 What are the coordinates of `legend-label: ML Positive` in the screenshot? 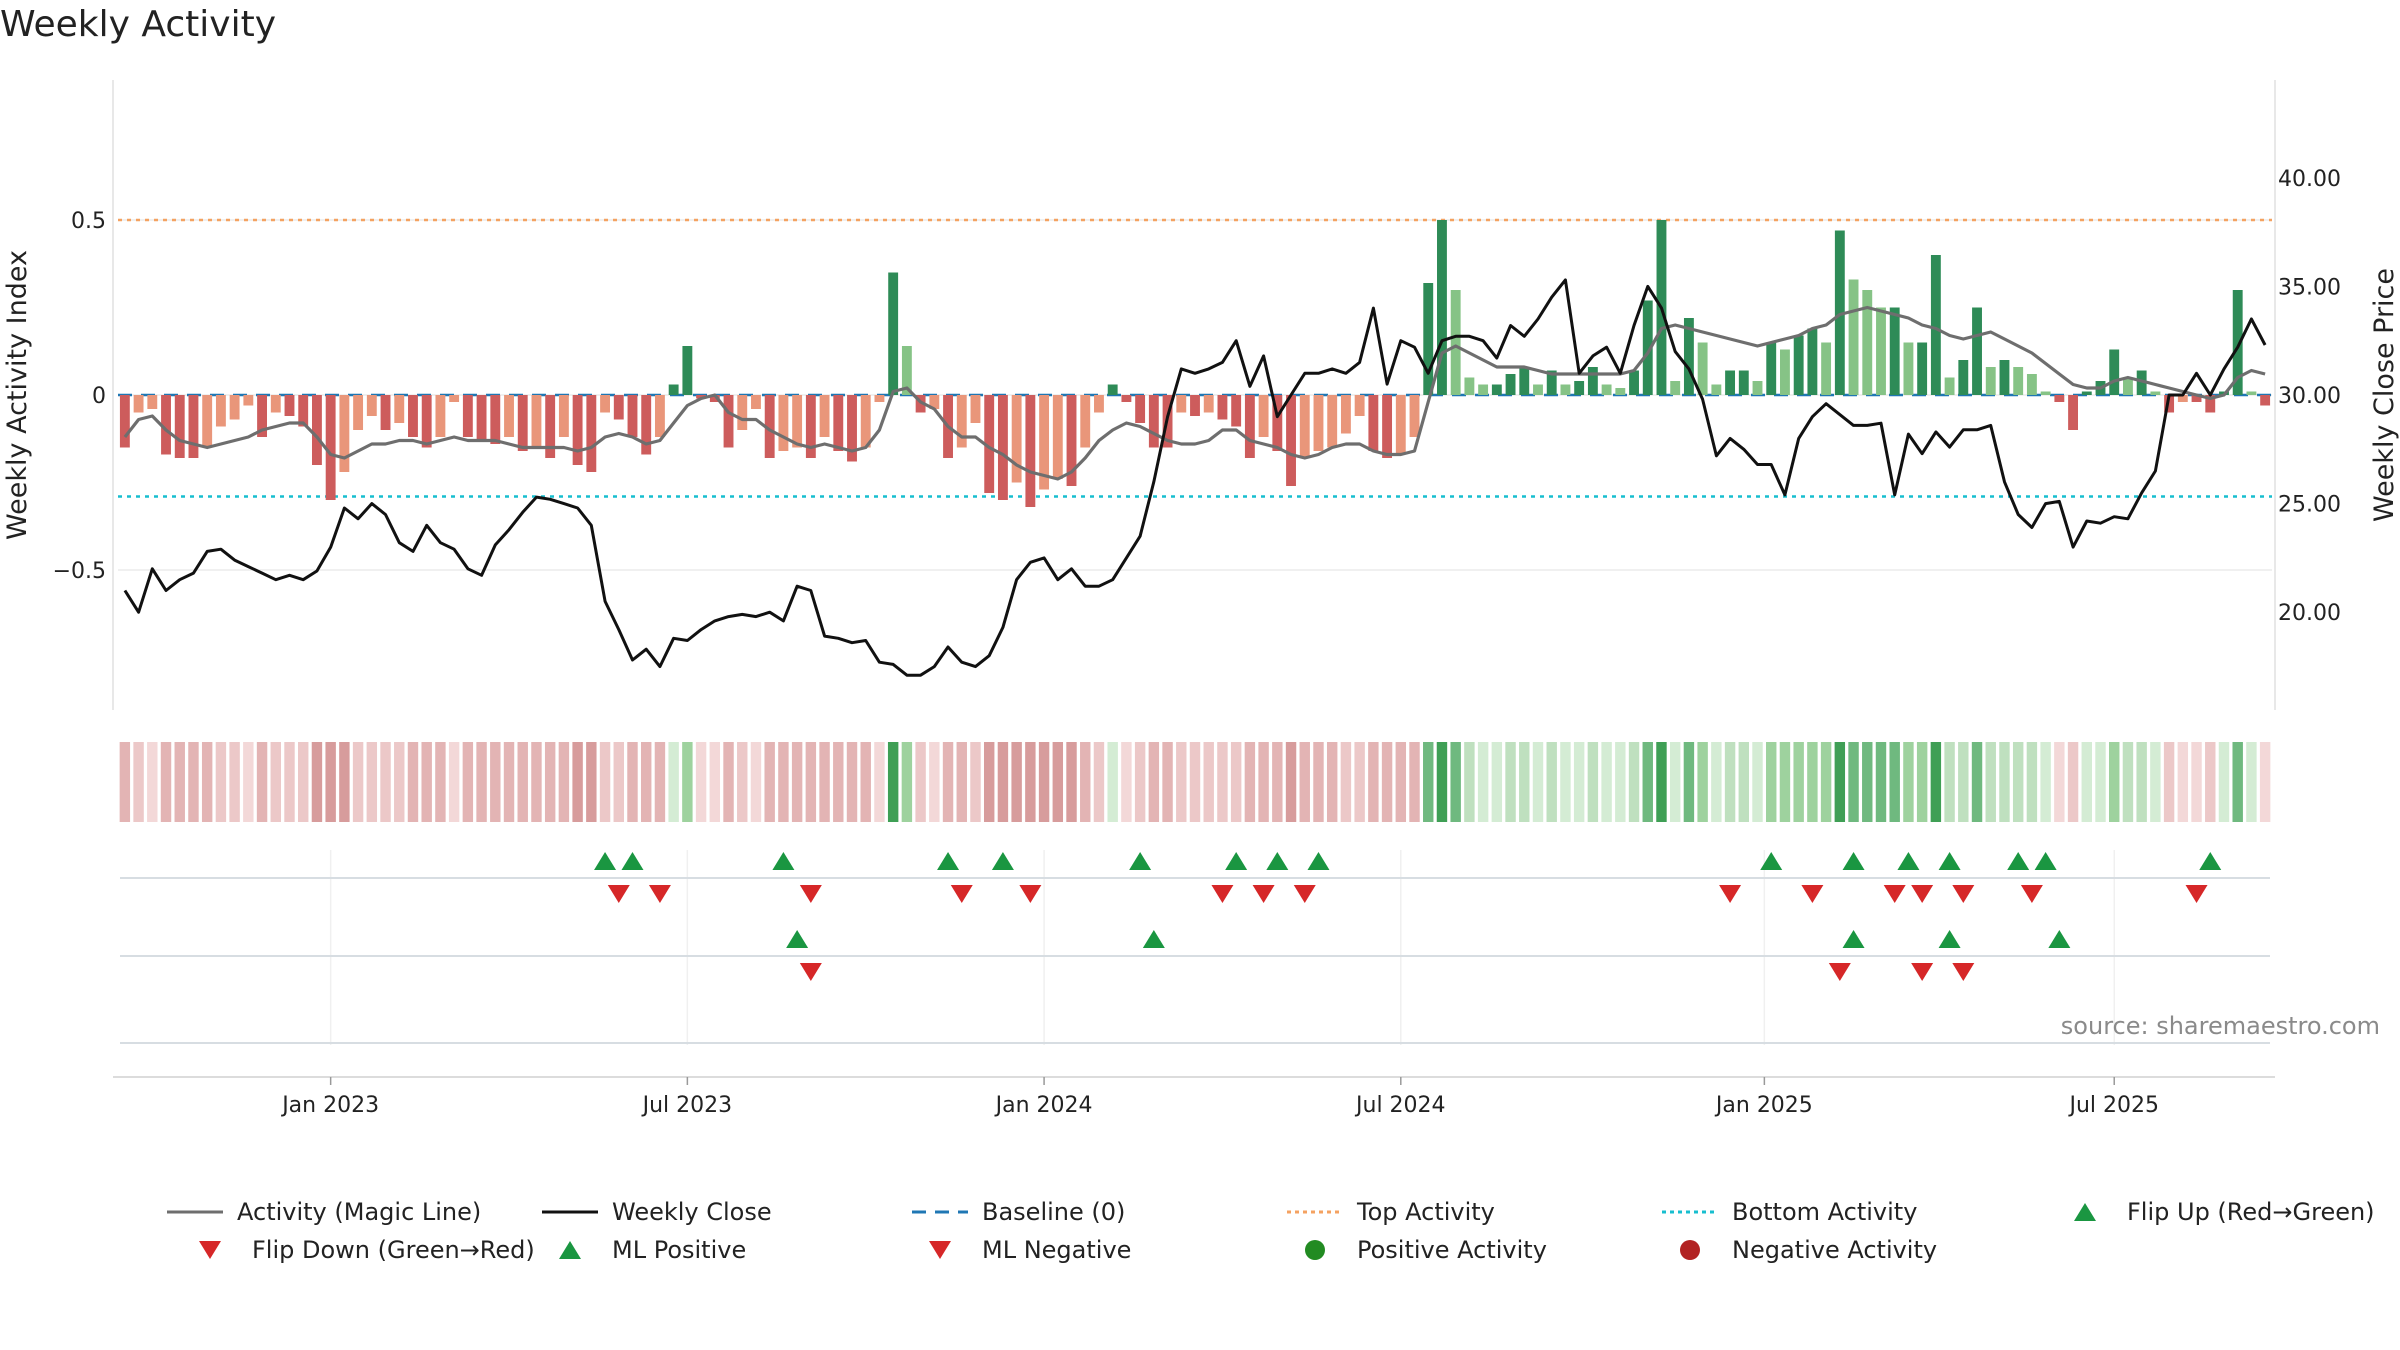 It's located at (679, 1250).